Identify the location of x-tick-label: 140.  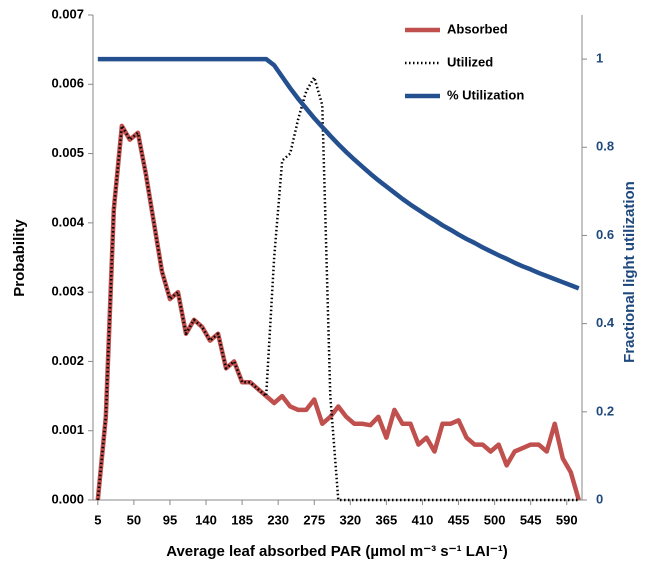
(206, 519).